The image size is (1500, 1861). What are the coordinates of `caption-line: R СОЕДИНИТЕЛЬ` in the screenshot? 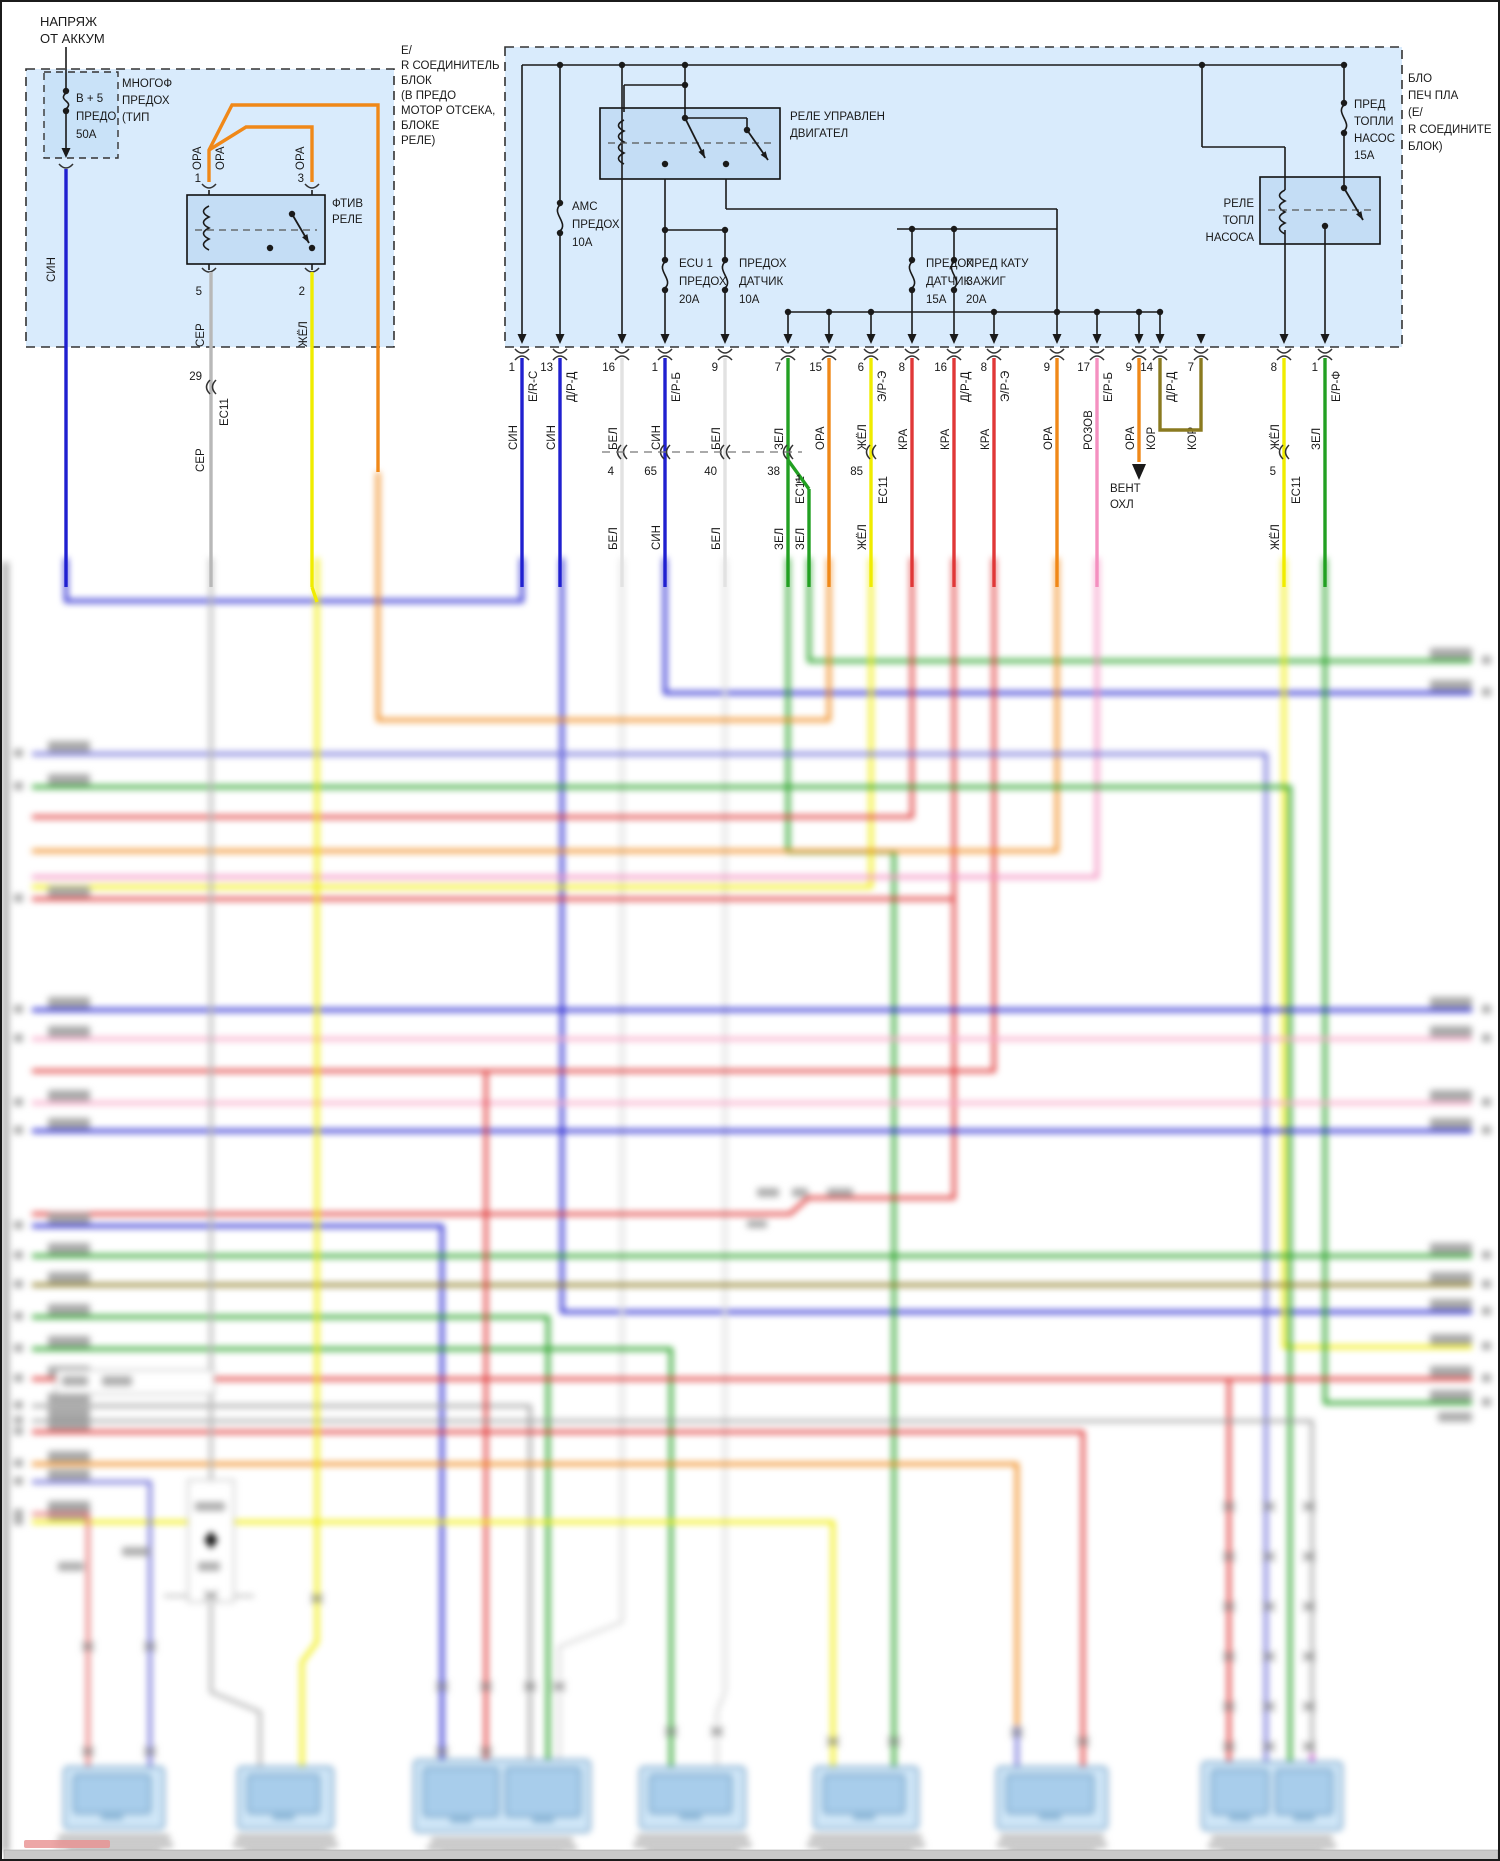 It's located at (450, 66).